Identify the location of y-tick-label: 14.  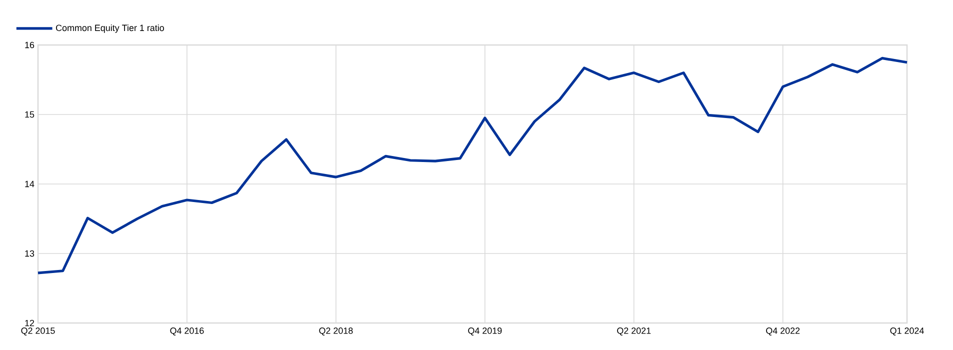
(29, 184).